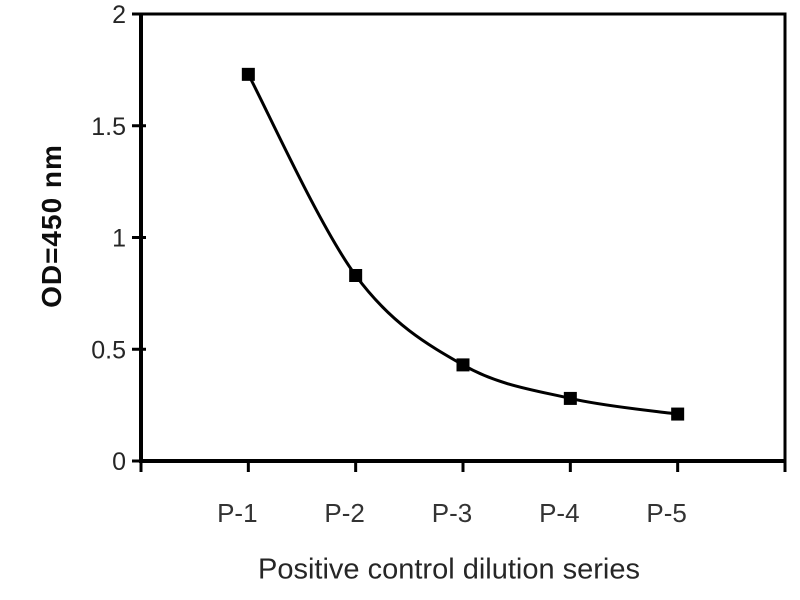 The image size is (800, 600). Describe the element at coordinates (449, 569) in the screenshot. I see `x-axis-title: Positive control dilution series` at that location.